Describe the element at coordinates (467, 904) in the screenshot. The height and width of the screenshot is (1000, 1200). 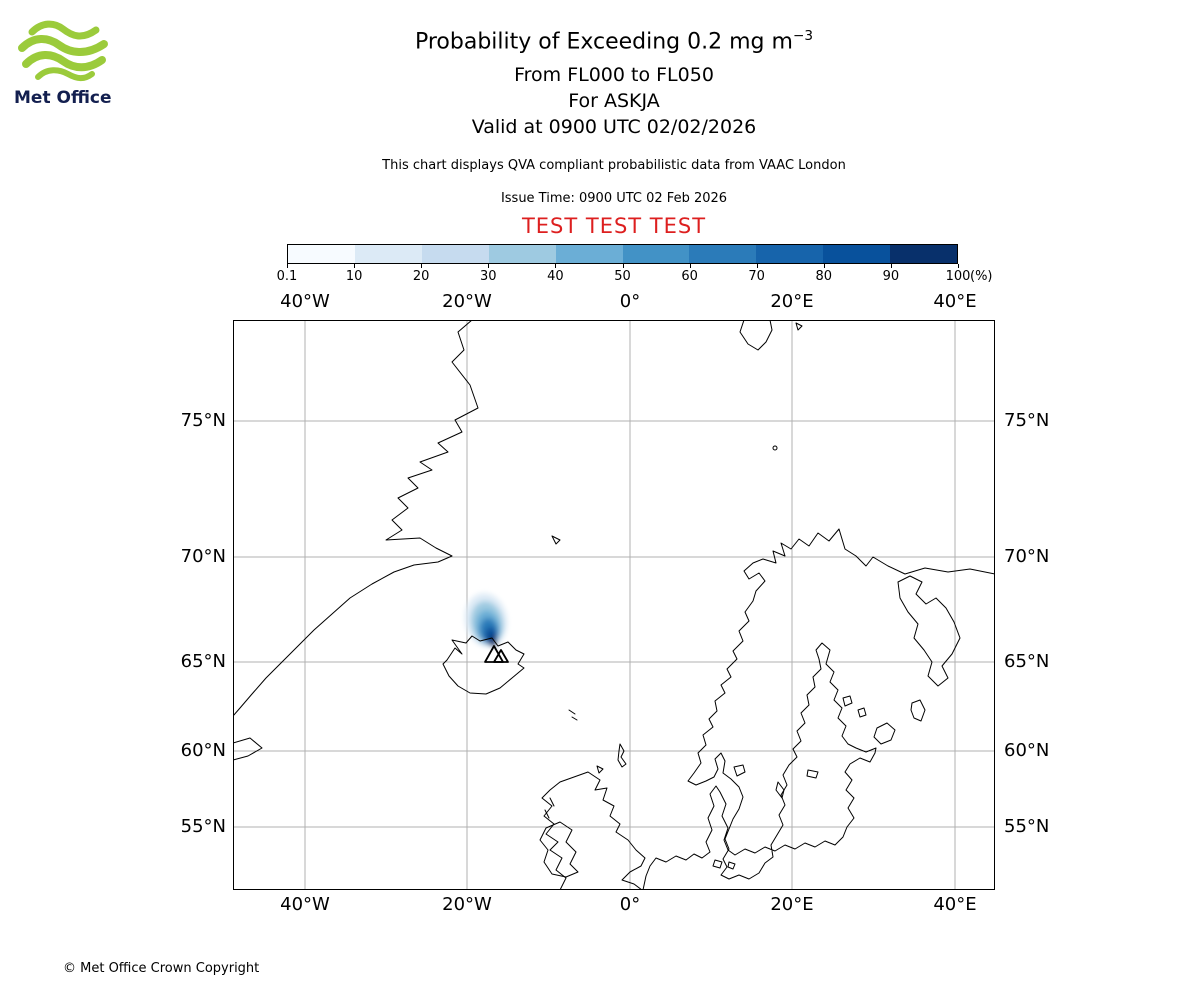
I see `lon-label-bottom: 20°W` at that location.